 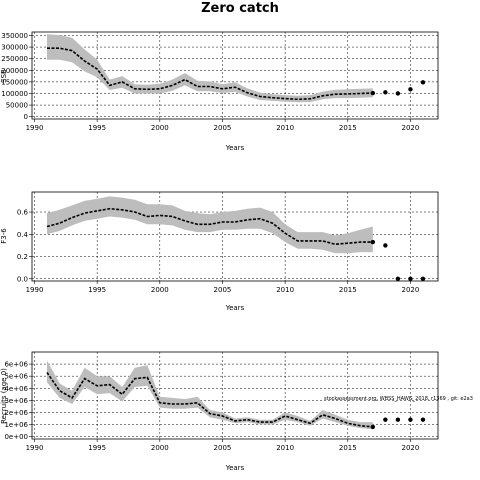 I want to click on y-tick-label: 2e+06, so click(x=16, y=413).